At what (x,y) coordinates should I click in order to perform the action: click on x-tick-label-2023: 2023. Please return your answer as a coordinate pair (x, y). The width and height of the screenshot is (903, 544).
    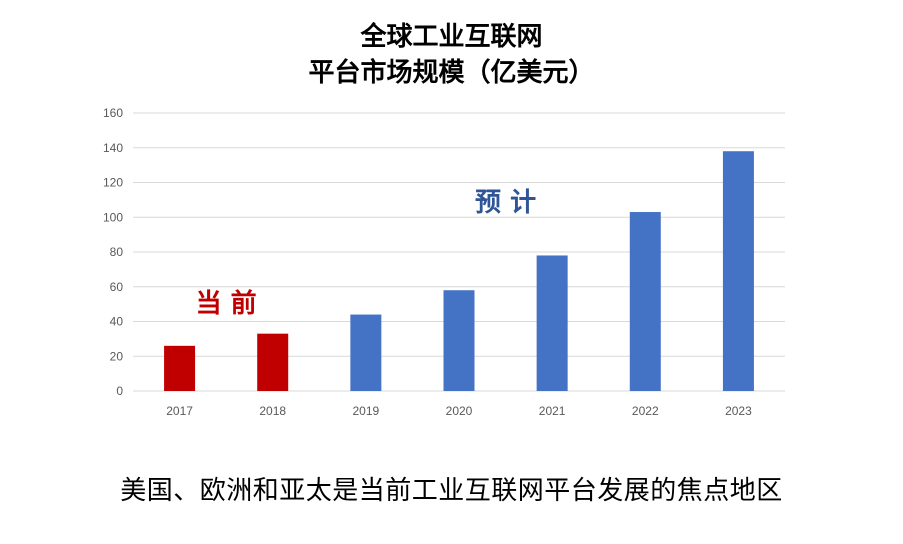
    Looking at the image, I should click on (738, 411).